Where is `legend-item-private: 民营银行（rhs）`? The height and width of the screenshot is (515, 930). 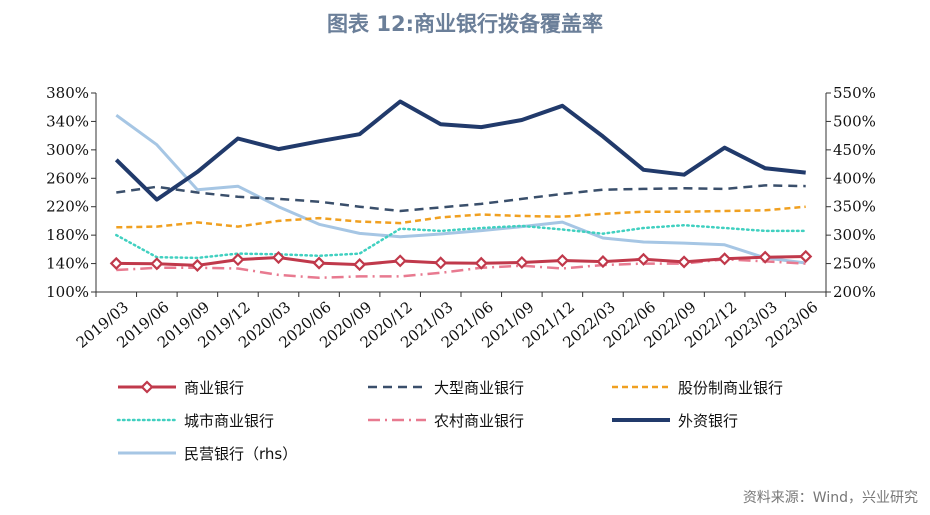 legend-item-private: 民营银行（rhs） is located at coordinates (207, 454).